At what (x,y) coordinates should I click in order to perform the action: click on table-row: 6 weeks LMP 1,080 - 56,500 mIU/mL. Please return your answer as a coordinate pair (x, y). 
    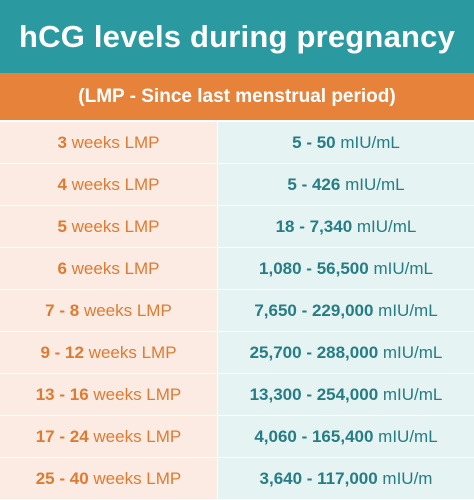
    Looking at the image, I should click on (237, 269).